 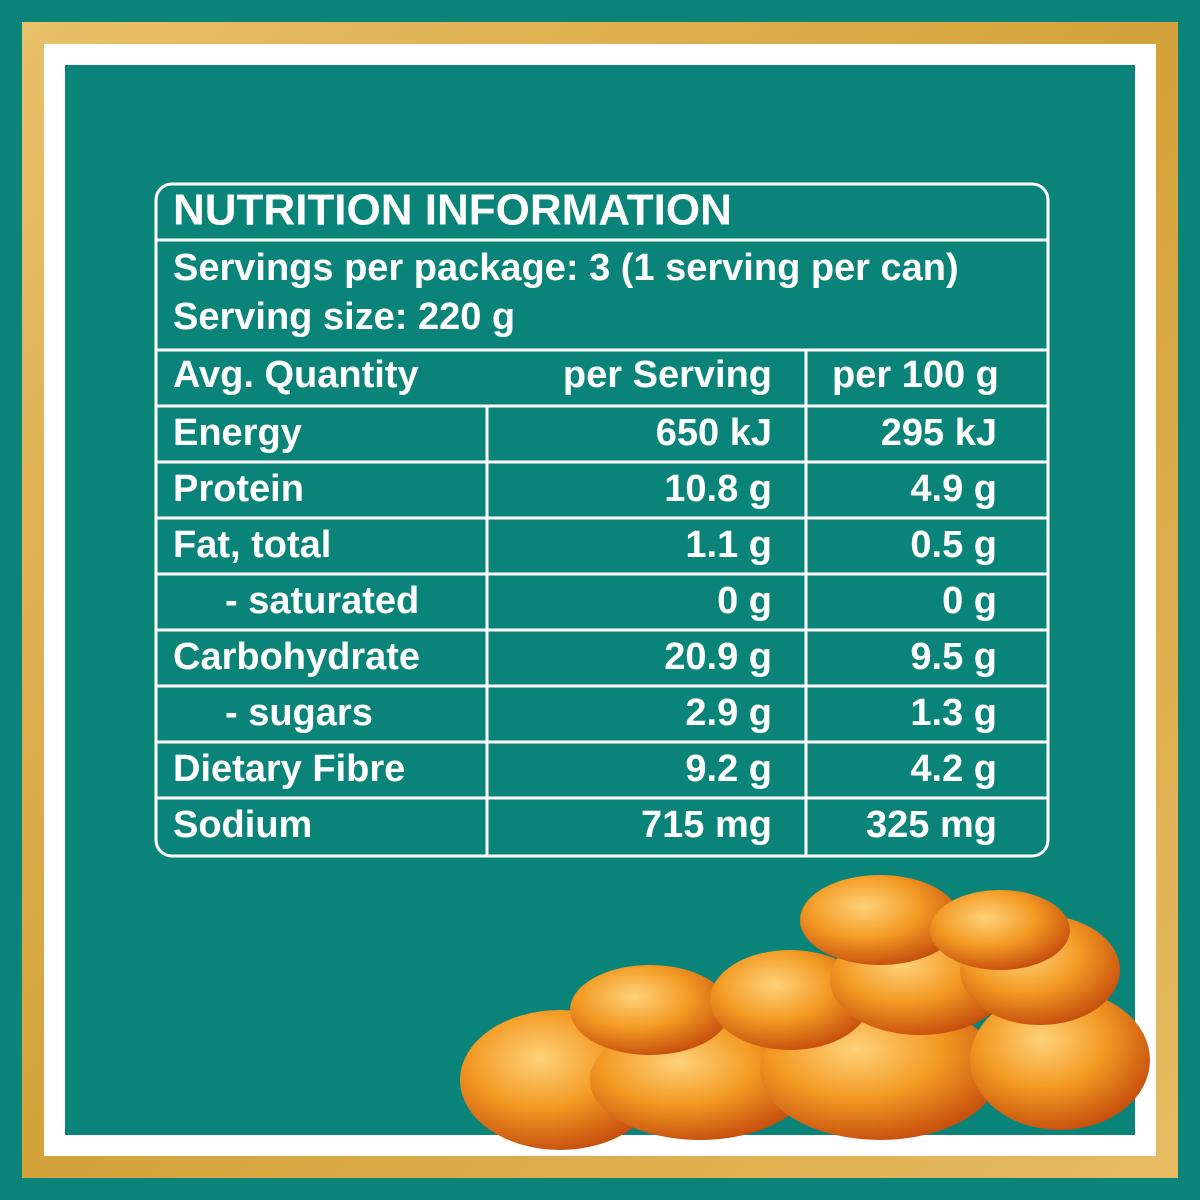 What do you see at coordinates (728, 713) in the screenshot?
I see `per-serving: 2.9 g` at bounding box center [728, 713].